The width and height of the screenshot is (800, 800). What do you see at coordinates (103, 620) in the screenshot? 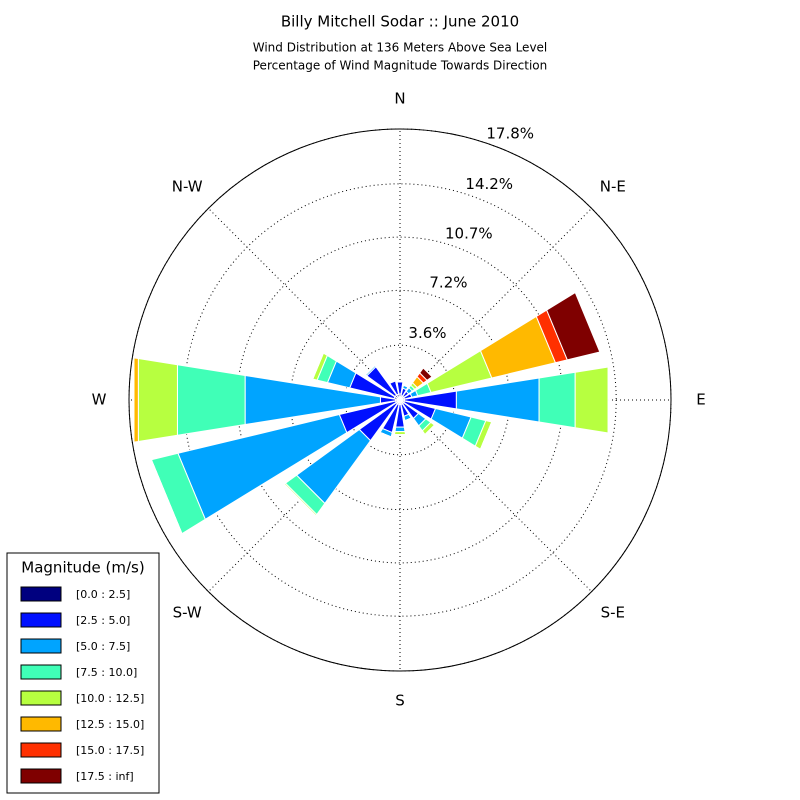
I see `legend-label: [2.5 : 5.0]` at bounding box center [103, 620].